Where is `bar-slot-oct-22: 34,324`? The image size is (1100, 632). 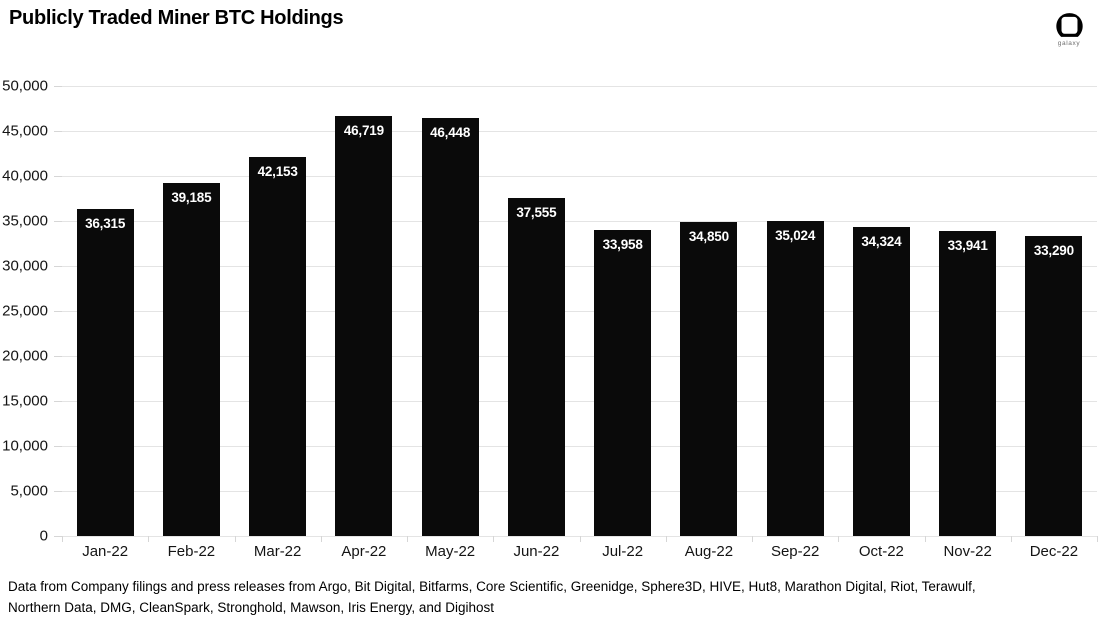
bar-slot-oct-22: 34,324 is located at coordinates (881, 311).